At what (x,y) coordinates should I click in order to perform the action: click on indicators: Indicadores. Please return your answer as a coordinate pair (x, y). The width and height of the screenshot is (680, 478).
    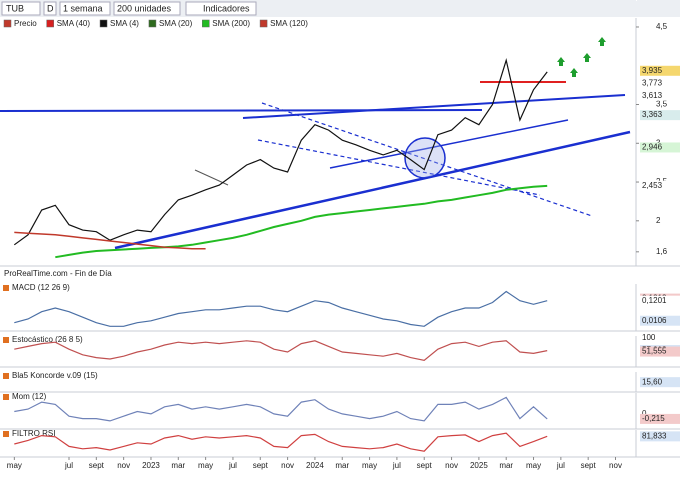
    Looking at the image, I should click on (226, 8).